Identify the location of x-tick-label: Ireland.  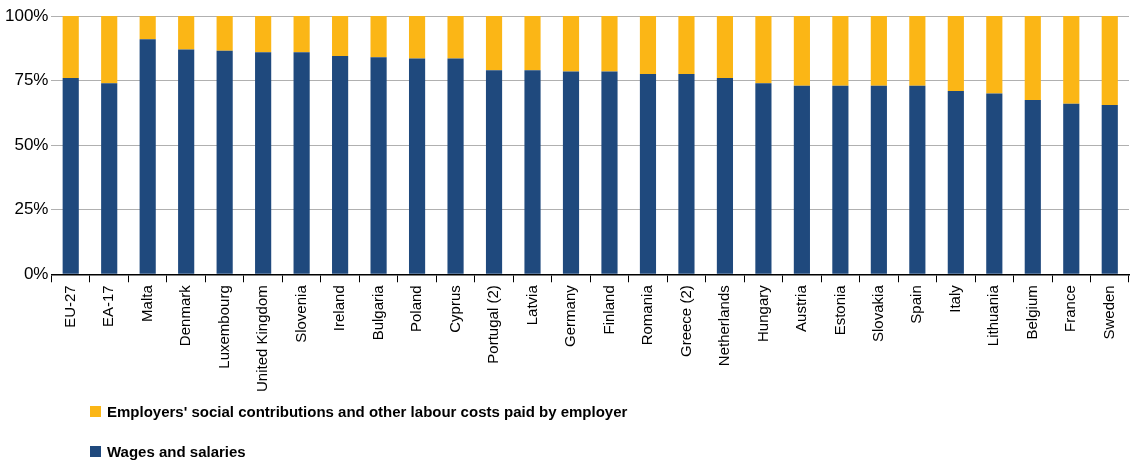
(339, 308).